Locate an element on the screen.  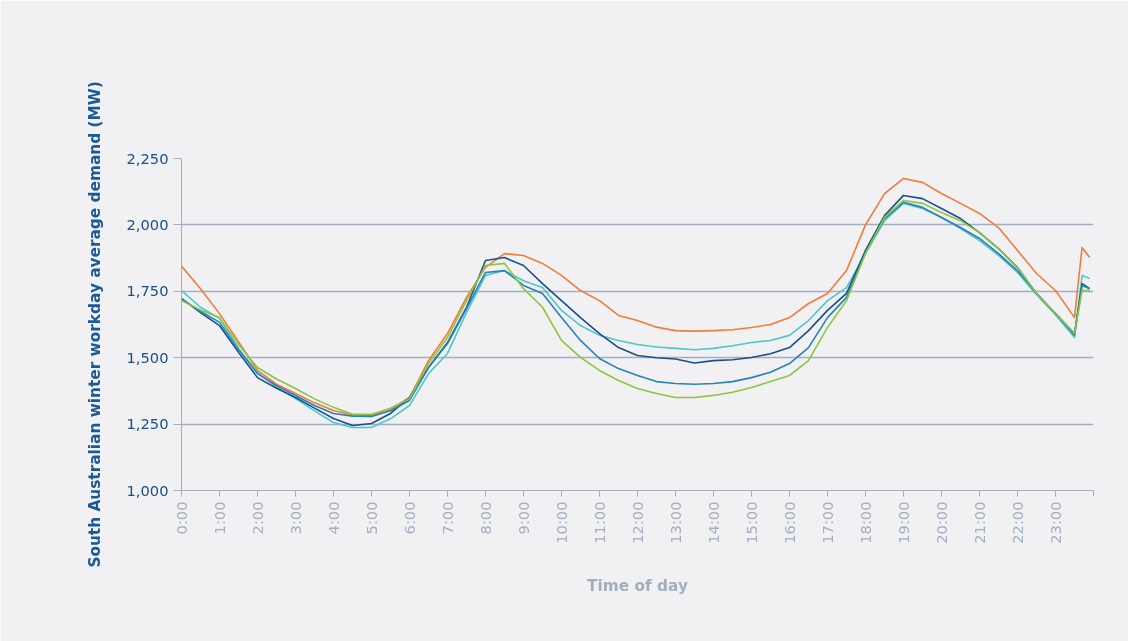
x-tick-label: 1:00 is located at coordinates (219, 518).